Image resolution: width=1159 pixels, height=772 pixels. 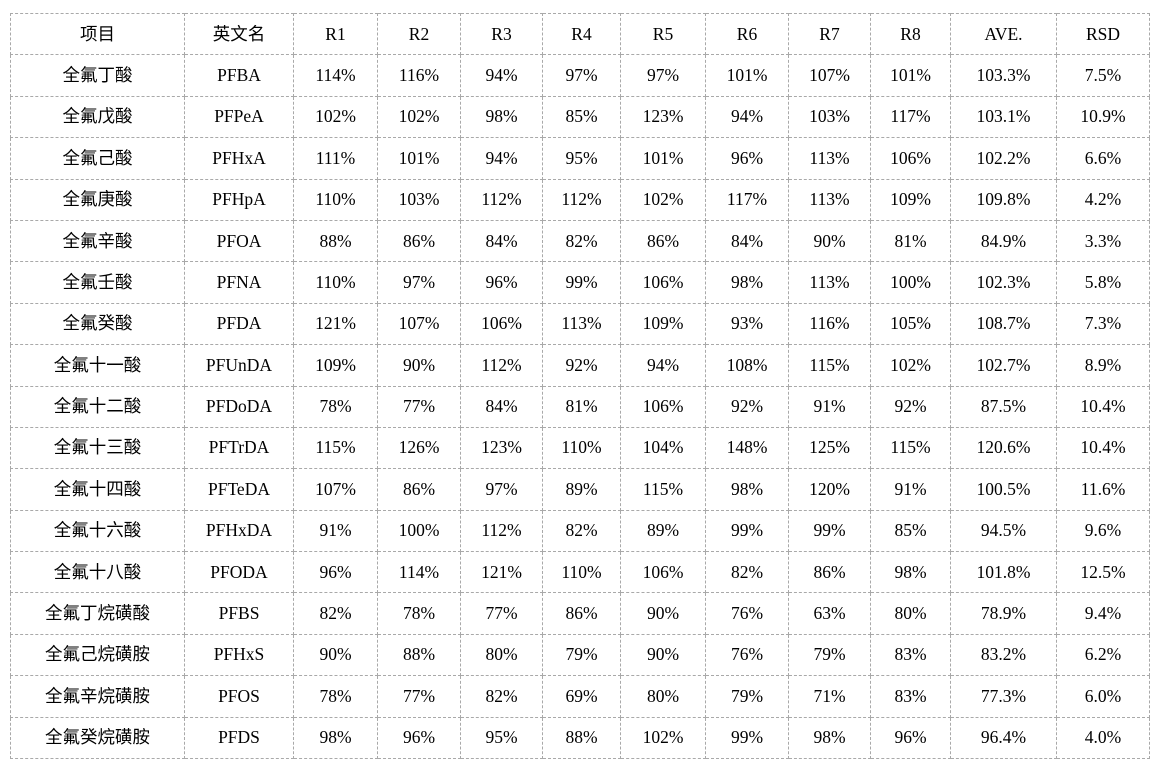 I want to click on recovery-value-cell: 80%, so click(x=663, y=696).